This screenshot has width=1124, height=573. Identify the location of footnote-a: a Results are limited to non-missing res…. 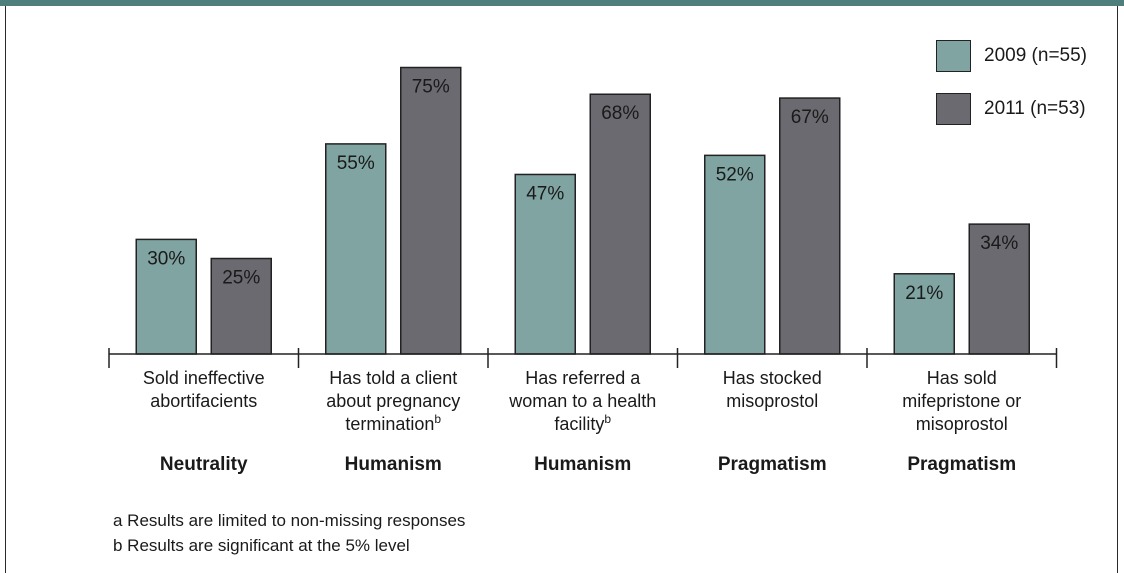
(289, 520).